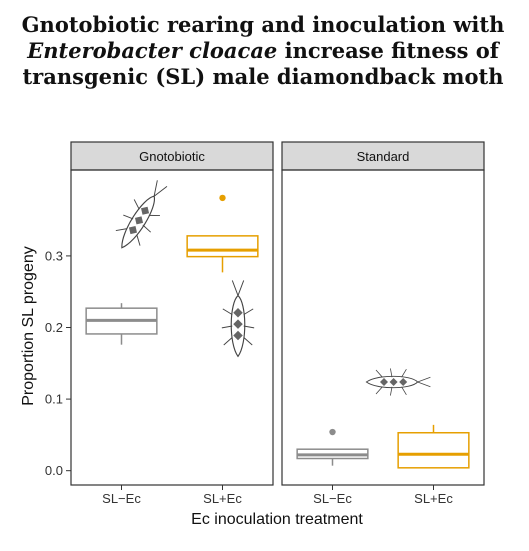 The width and height of the screenshot is (529, 551). What do you see at coordinates (54, 399) in the screenshot?
I see `y-tick-label: 0.1` at bounding box center [54, 399].